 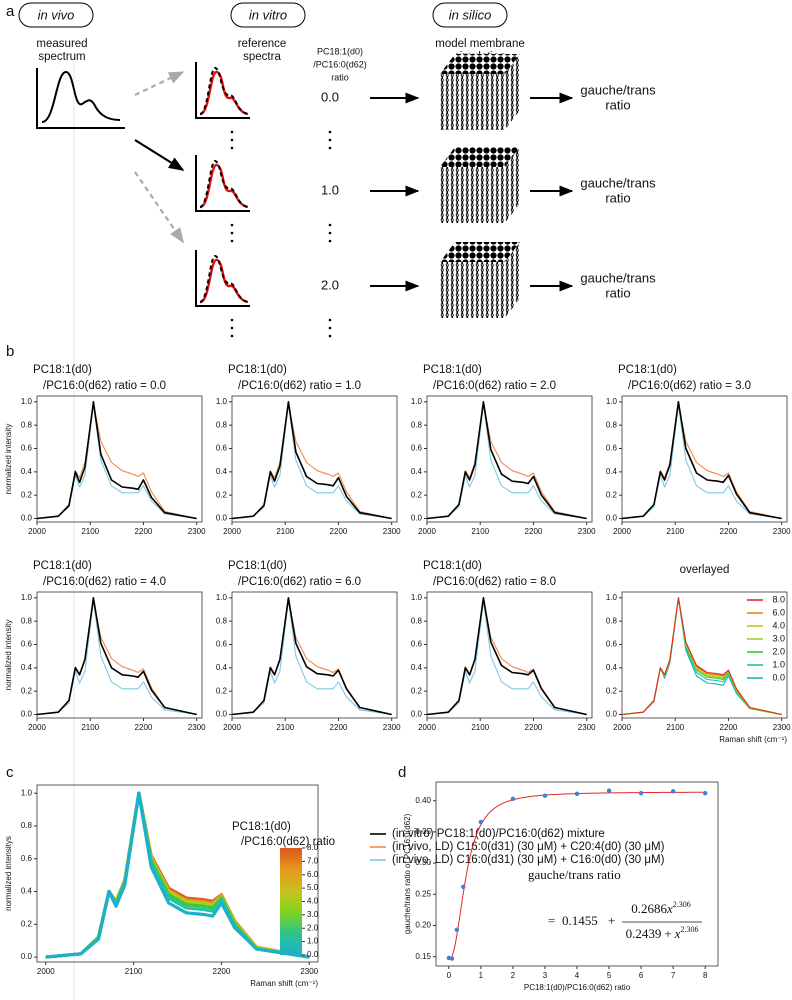 I want to click on flow-arrow, so click(x=159, y=83).